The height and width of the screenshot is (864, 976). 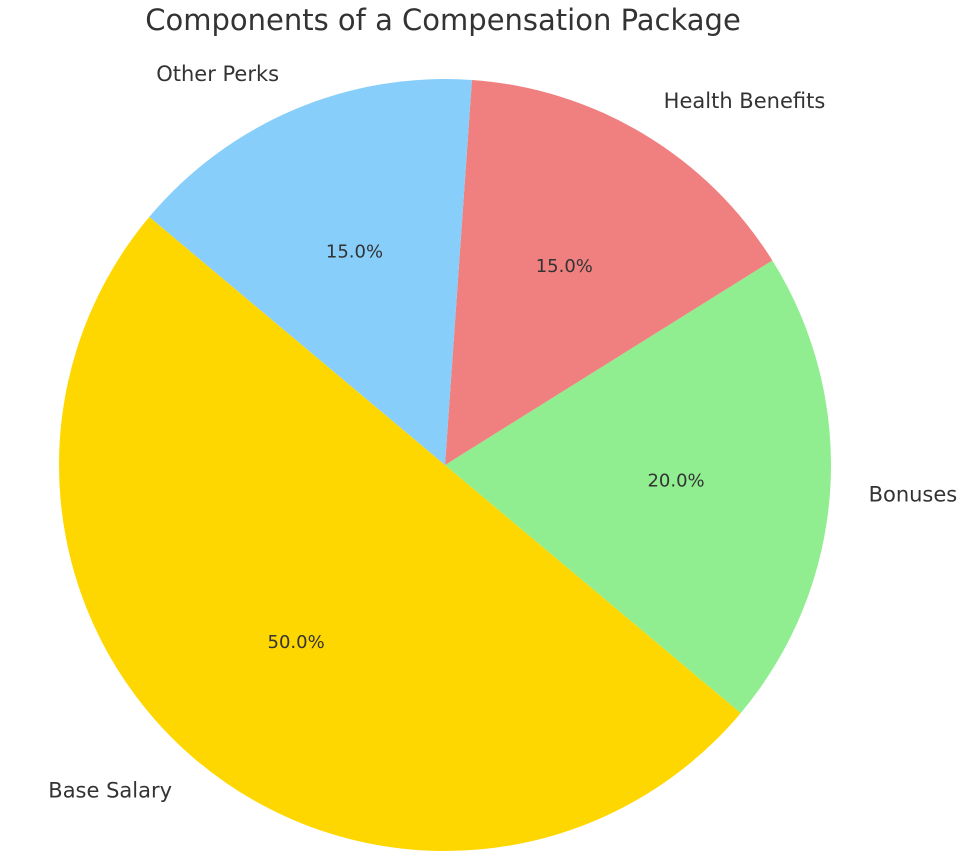 What do you see at coordinates (354, 251) in the screenshot?
I see `percent-label-other-perks: 15.0%` at bounding box center [354, 251].